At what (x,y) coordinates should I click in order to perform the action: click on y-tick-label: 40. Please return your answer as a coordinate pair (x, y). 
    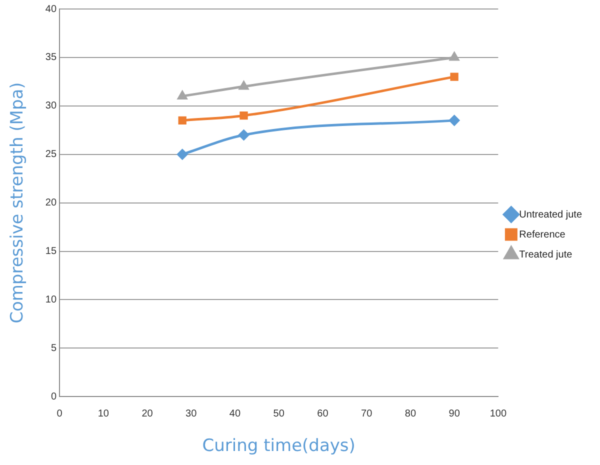
    Looking at the image, I should click on (51, 9).